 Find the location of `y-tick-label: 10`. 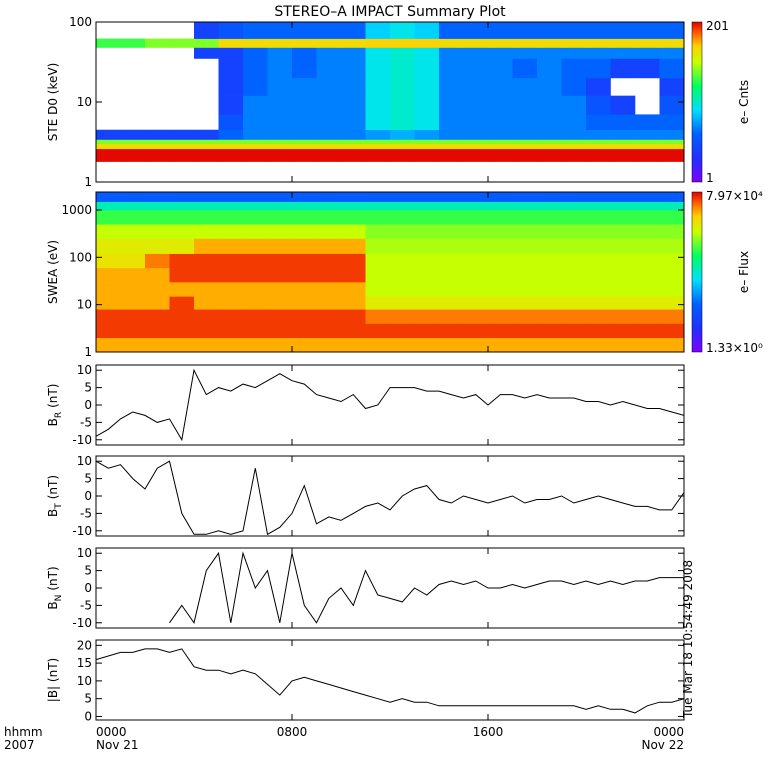

y-tick-label: 10 is located at coordinates (84, 681).